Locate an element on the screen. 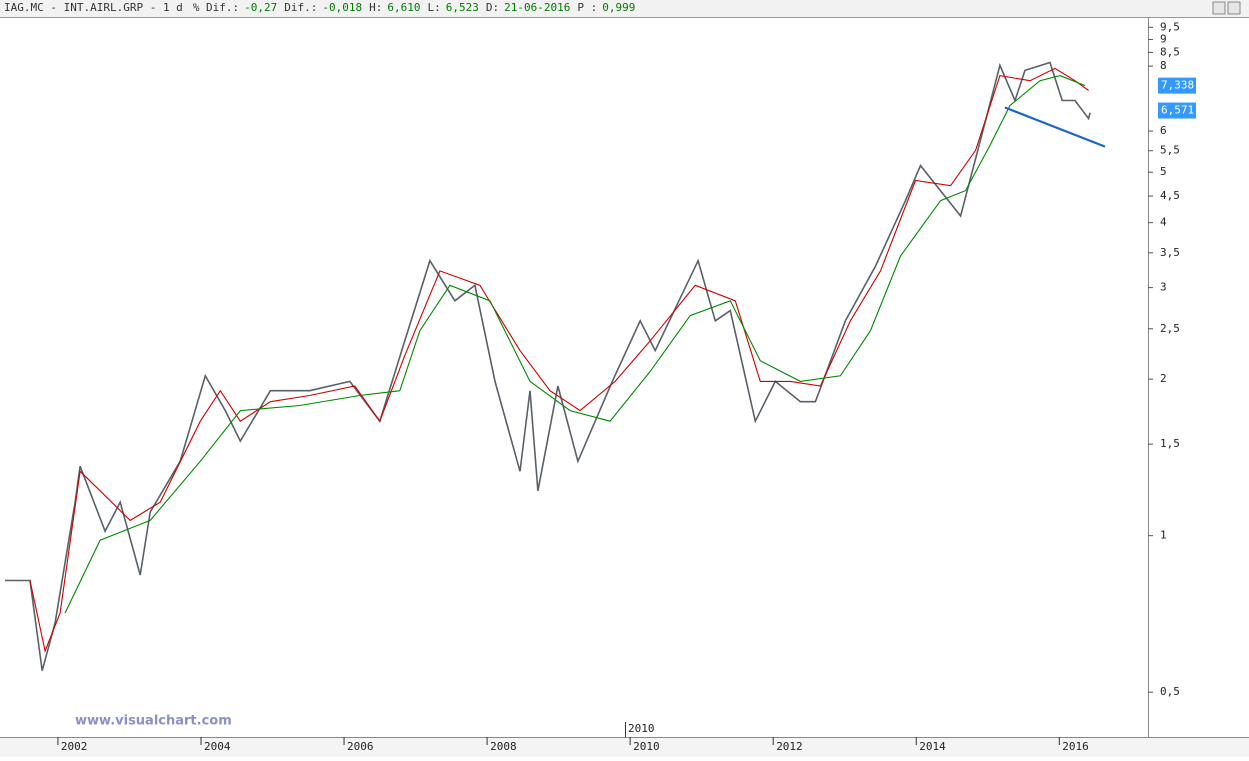 Image resolution: width=1249 pixels, height=761 pixels. y-tick-label: 9 is located at coordinates (1163, 39).